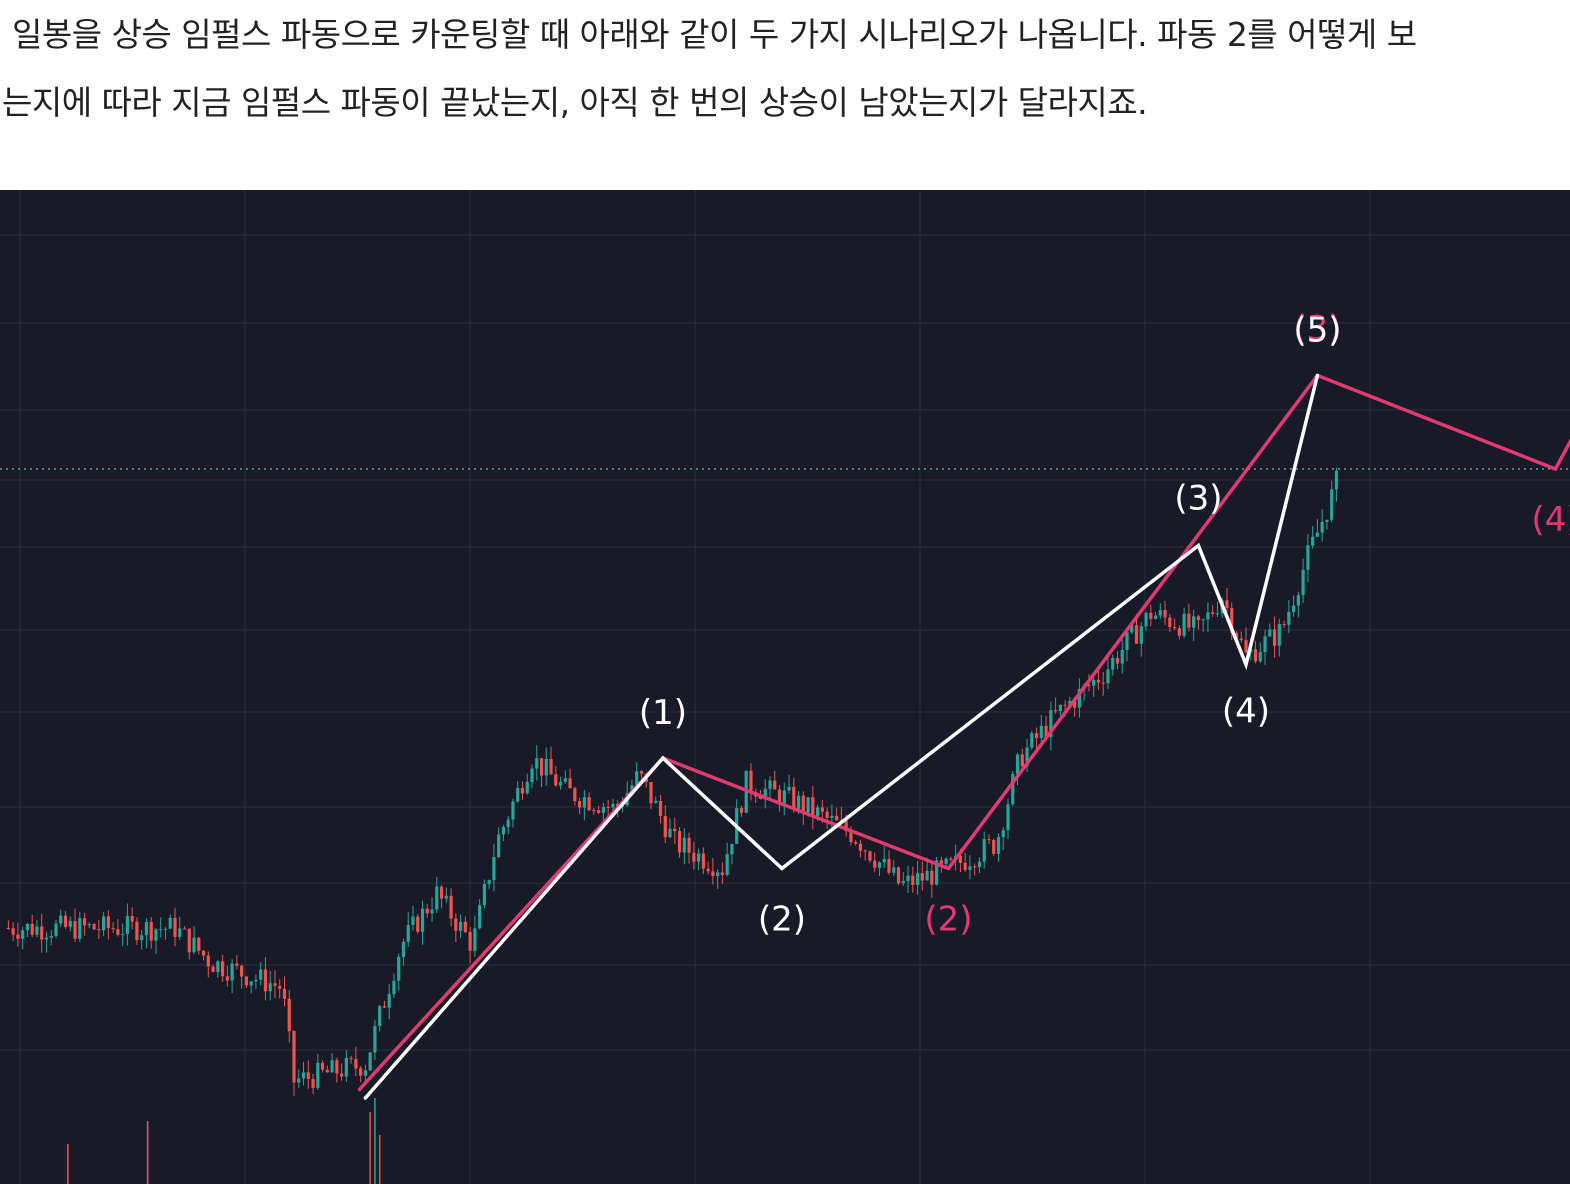 Image resolution: width=1570 pixels, height=1184 pixels. What do you see at coordinates (663, 713) in the screenshot?
I see `wave-label-1-pink: (1)` at bounding box center [663, 713].